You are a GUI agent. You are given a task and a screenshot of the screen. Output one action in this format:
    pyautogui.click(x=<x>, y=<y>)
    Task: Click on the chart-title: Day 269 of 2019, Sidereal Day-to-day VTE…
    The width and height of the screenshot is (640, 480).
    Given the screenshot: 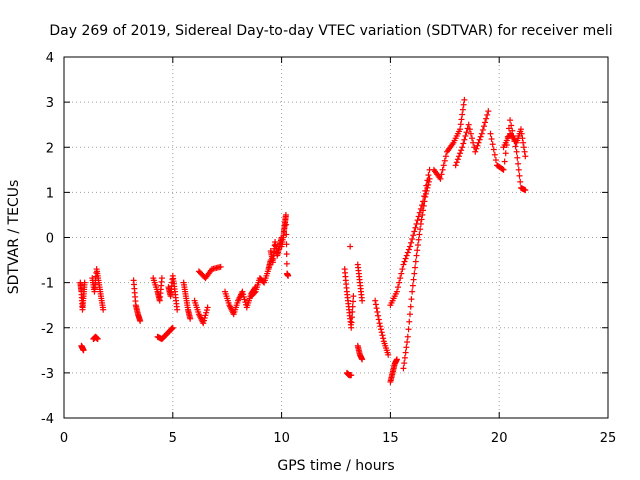 What is the action you would take?
    pyautogui.click(x=330, y=31)
    